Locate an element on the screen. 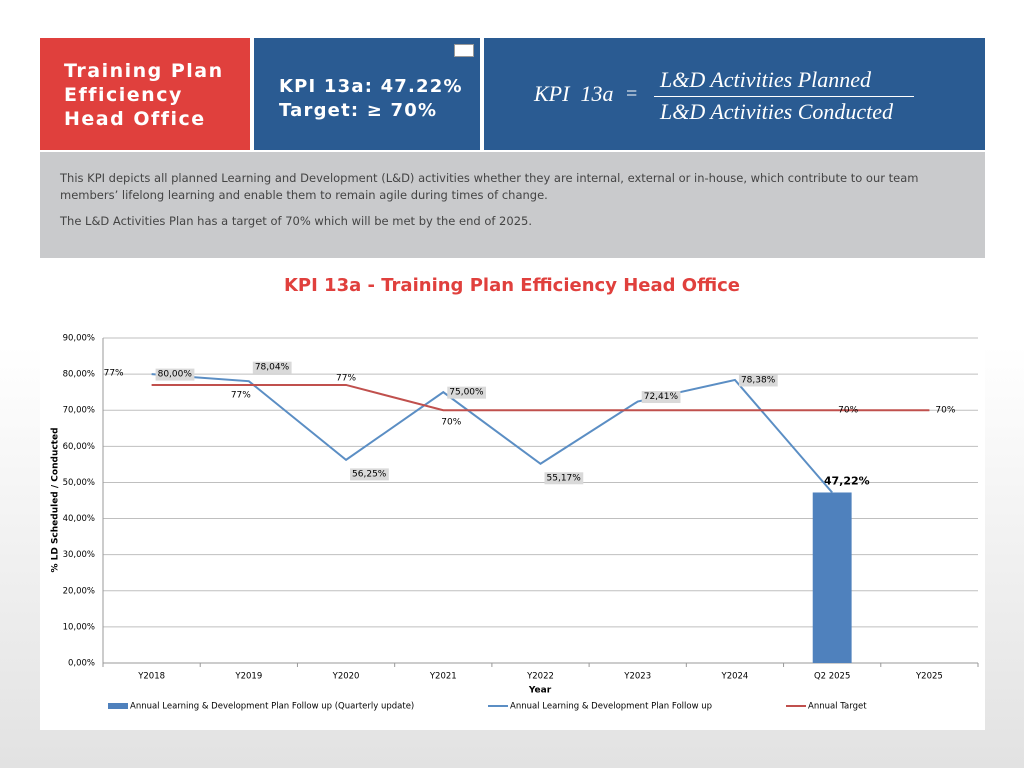 Image resolution: width=1024 pixels, height=768 pixels. title-line: Efficiency is located at coordinates (123, 95).